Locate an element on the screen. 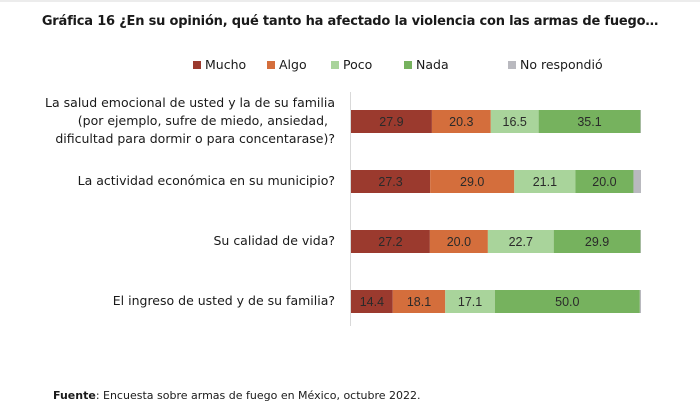 This screenshot has height=410, width=700. data-label-mucho-3: 14.4 is located at coordinates (372, 302).